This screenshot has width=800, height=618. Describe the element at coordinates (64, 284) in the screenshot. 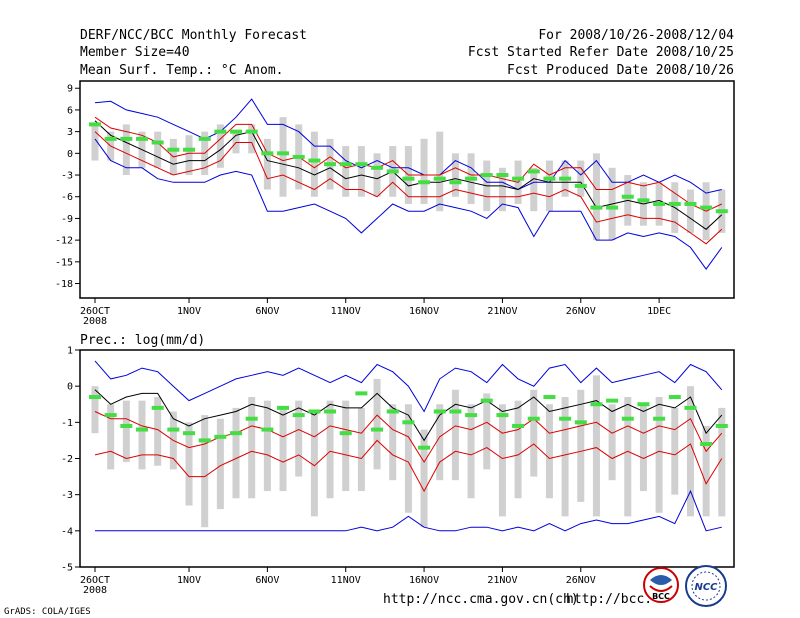

I see `temp-y-tick-label: -18` at that location.